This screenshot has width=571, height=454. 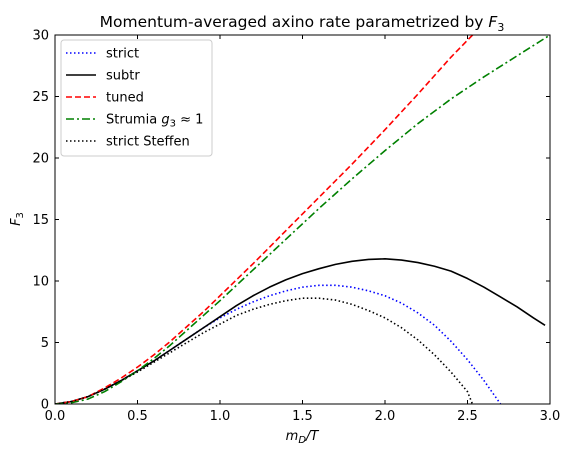 What do you see at coordinates (500, 27) in the screenshot?
I see `chart-title-sub: 3` at bounding box center [500, 27].